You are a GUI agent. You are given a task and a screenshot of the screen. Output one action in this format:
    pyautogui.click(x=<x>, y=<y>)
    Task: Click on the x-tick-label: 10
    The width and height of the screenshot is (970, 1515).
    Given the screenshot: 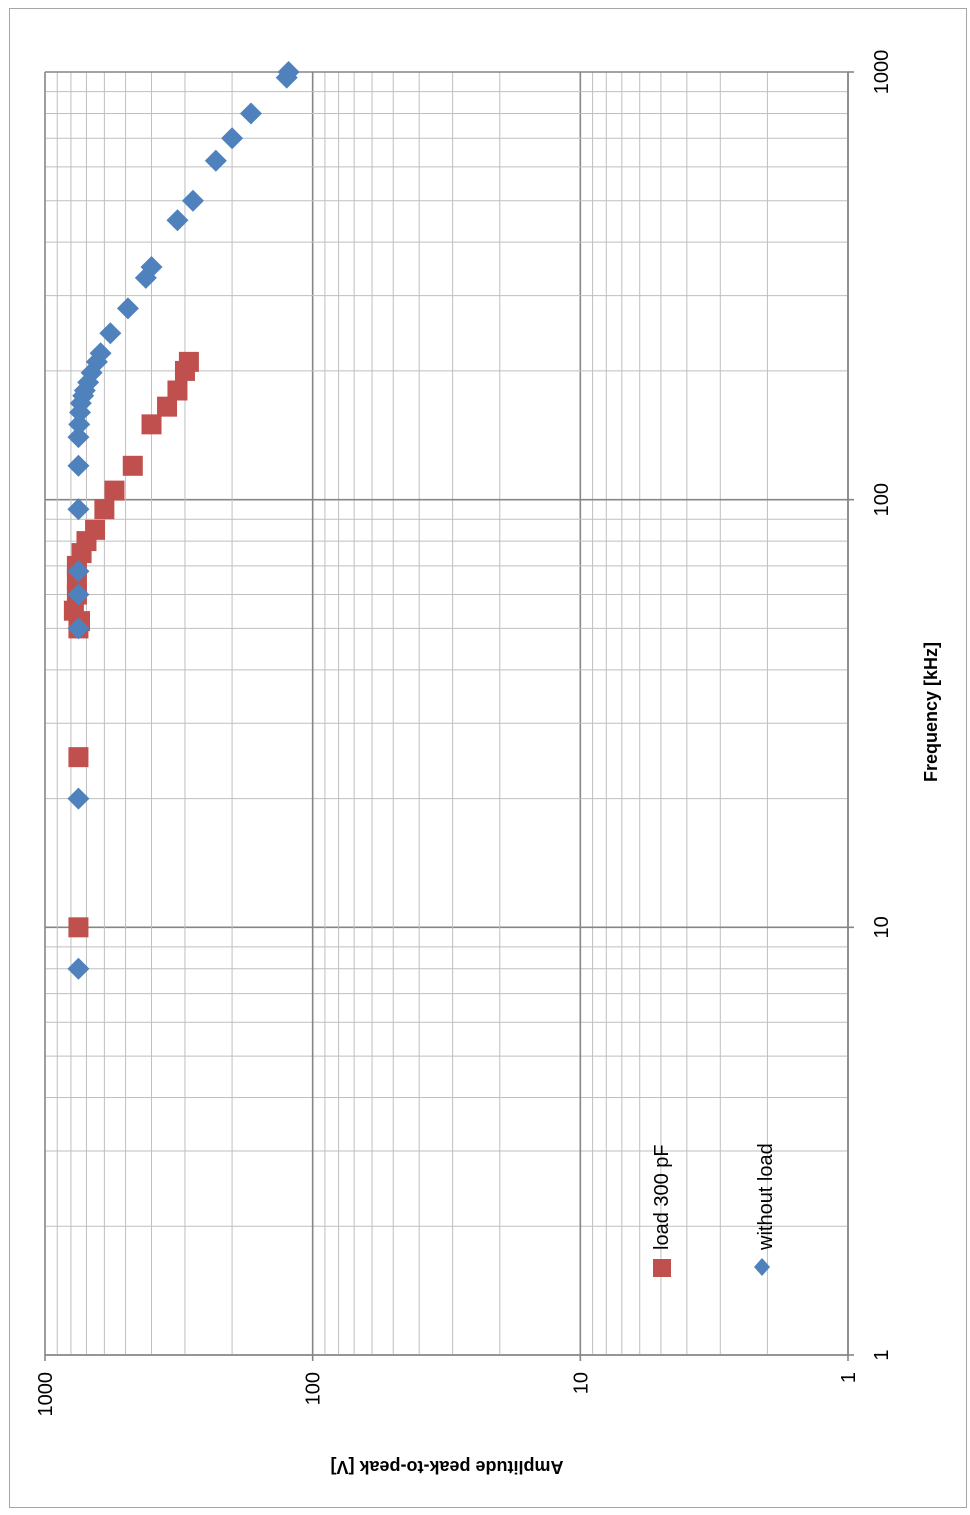 What is the action you would take?
    pyautogui.click(x=882, y=927)
    